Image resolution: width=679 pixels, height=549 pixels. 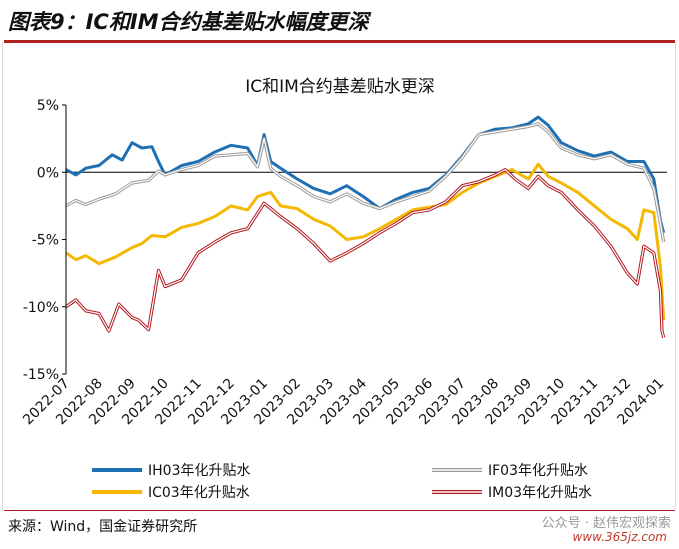 I want to click on legend-label-if: IF03年化升贴水, so click(x=538, y=471).